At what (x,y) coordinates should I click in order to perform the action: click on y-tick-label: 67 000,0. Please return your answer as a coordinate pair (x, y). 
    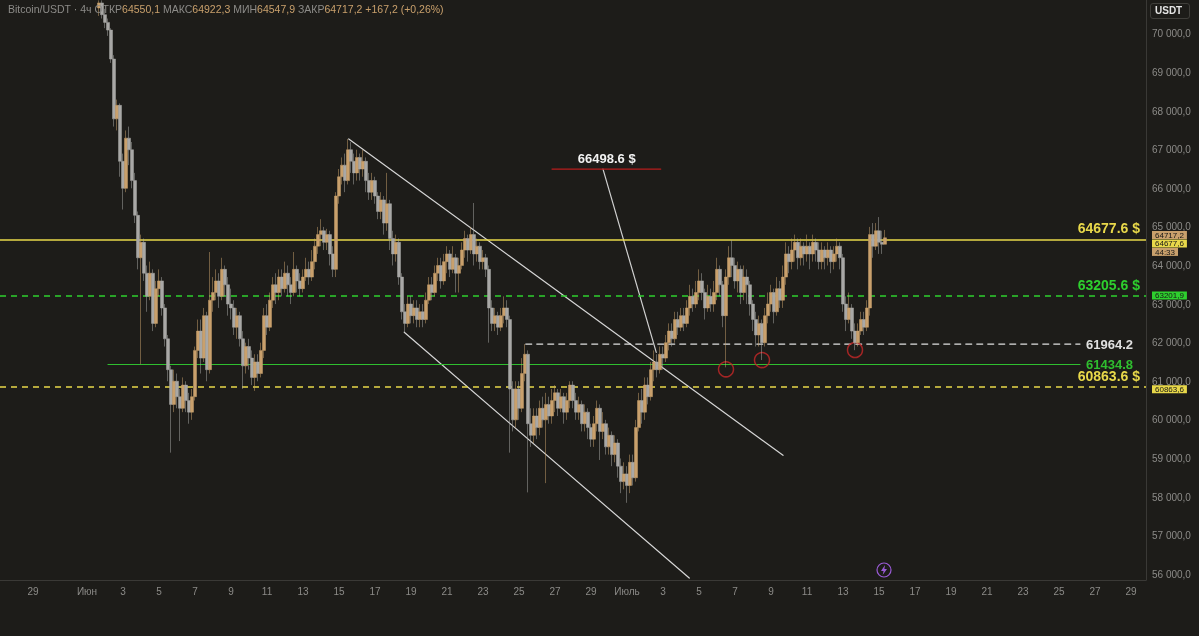
    Looking at the image, I should click on (1172, 150).